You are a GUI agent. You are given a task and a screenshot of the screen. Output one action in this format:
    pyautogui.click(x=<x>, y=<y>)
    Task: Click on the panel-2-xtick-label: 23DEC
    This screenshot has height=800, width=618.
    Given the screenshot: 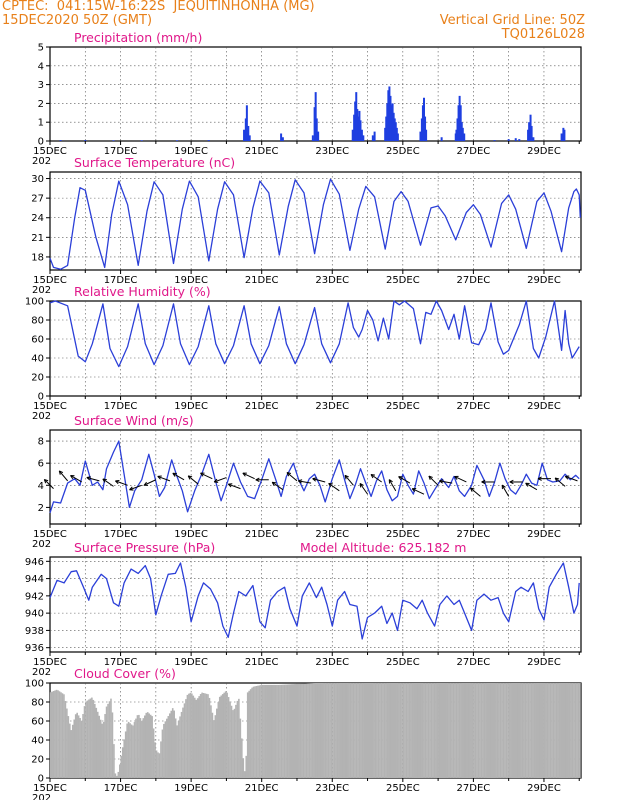 What is the action you would take?
    pyautogui.click(x=332, y=280)
    